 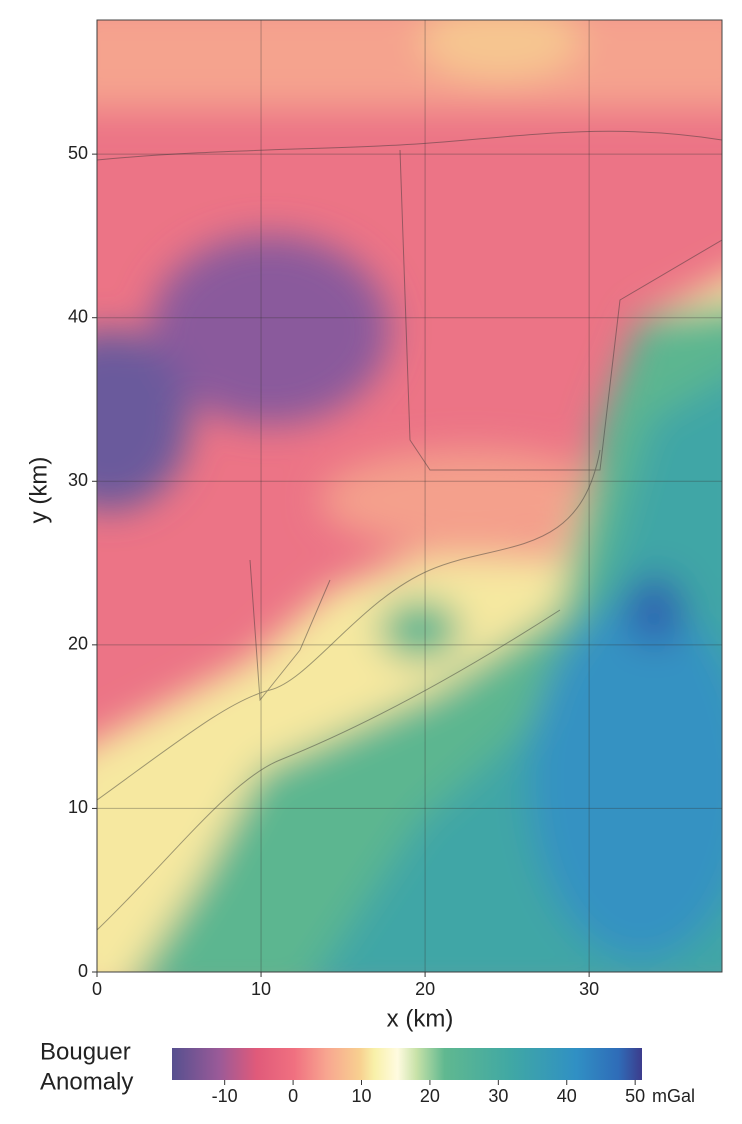 What do you see at coordinates (97, 989) in the screenshot?
I see `x-tick-label: 0` at bounding box center [97, 989].